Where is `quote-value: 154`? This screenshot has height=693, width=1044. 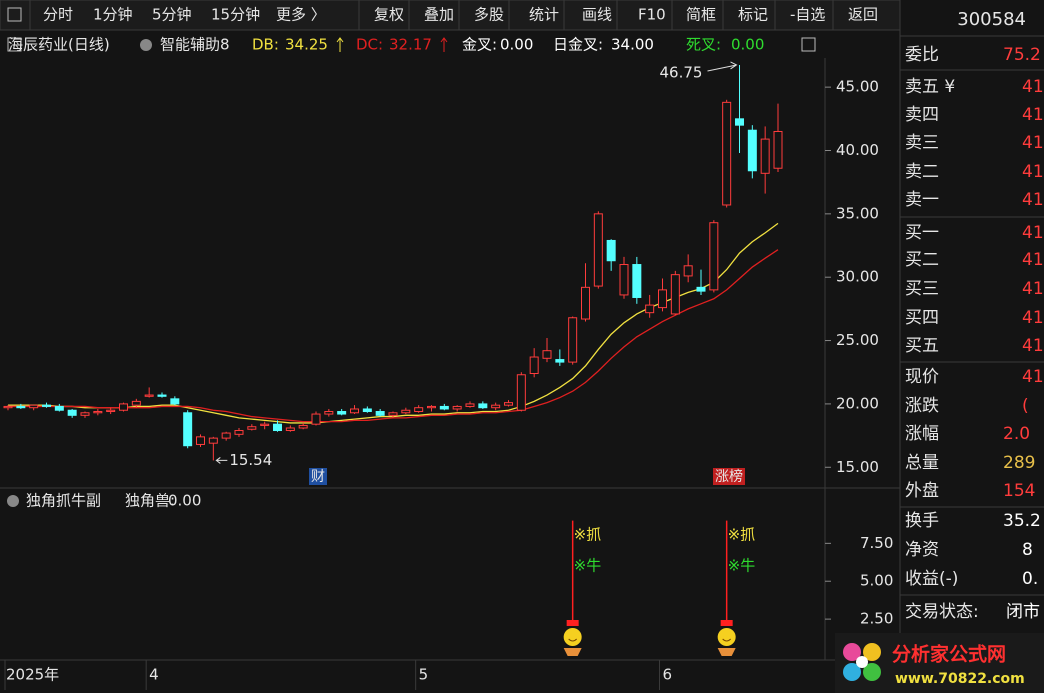
quote-value: 154 is located at coordinates (1019, 491).